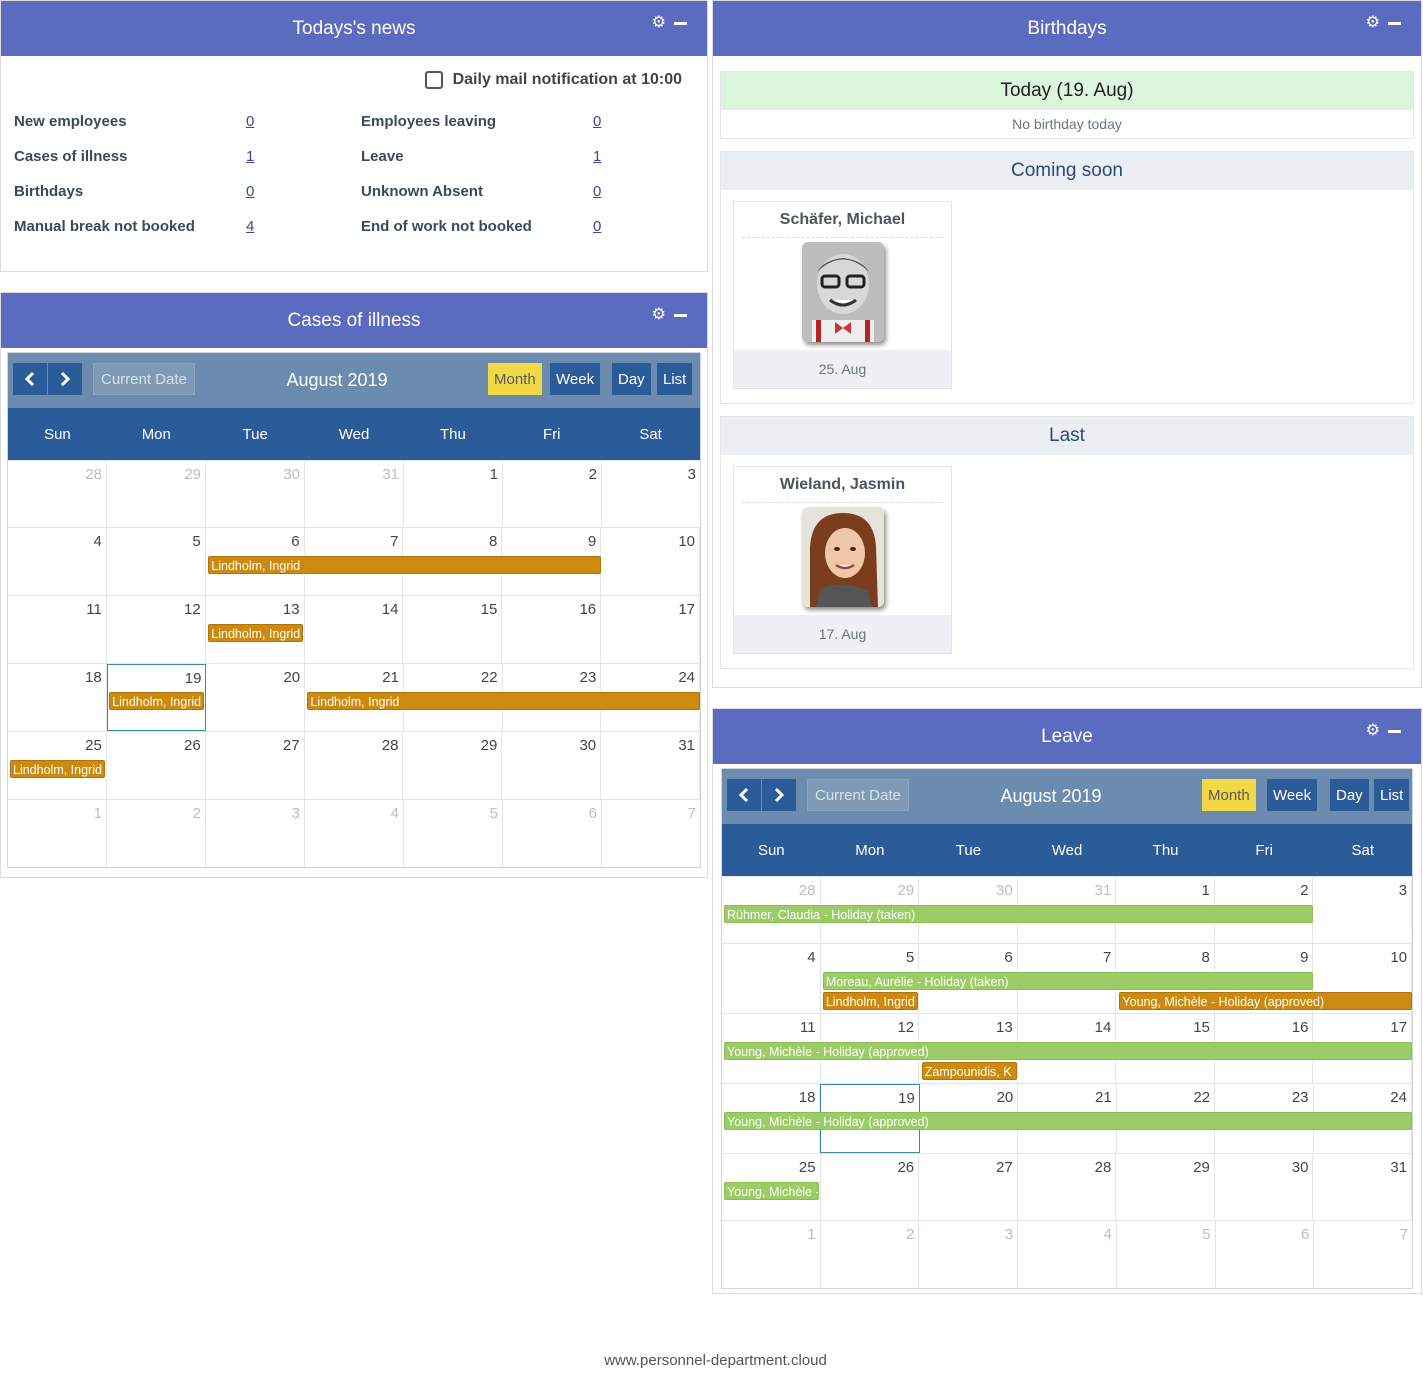 This screenshot has width=1423, height=1387. Describe the element at coordinates (57, 629) in the screenshot. I see `calendar-day-cell: 11` at that location.